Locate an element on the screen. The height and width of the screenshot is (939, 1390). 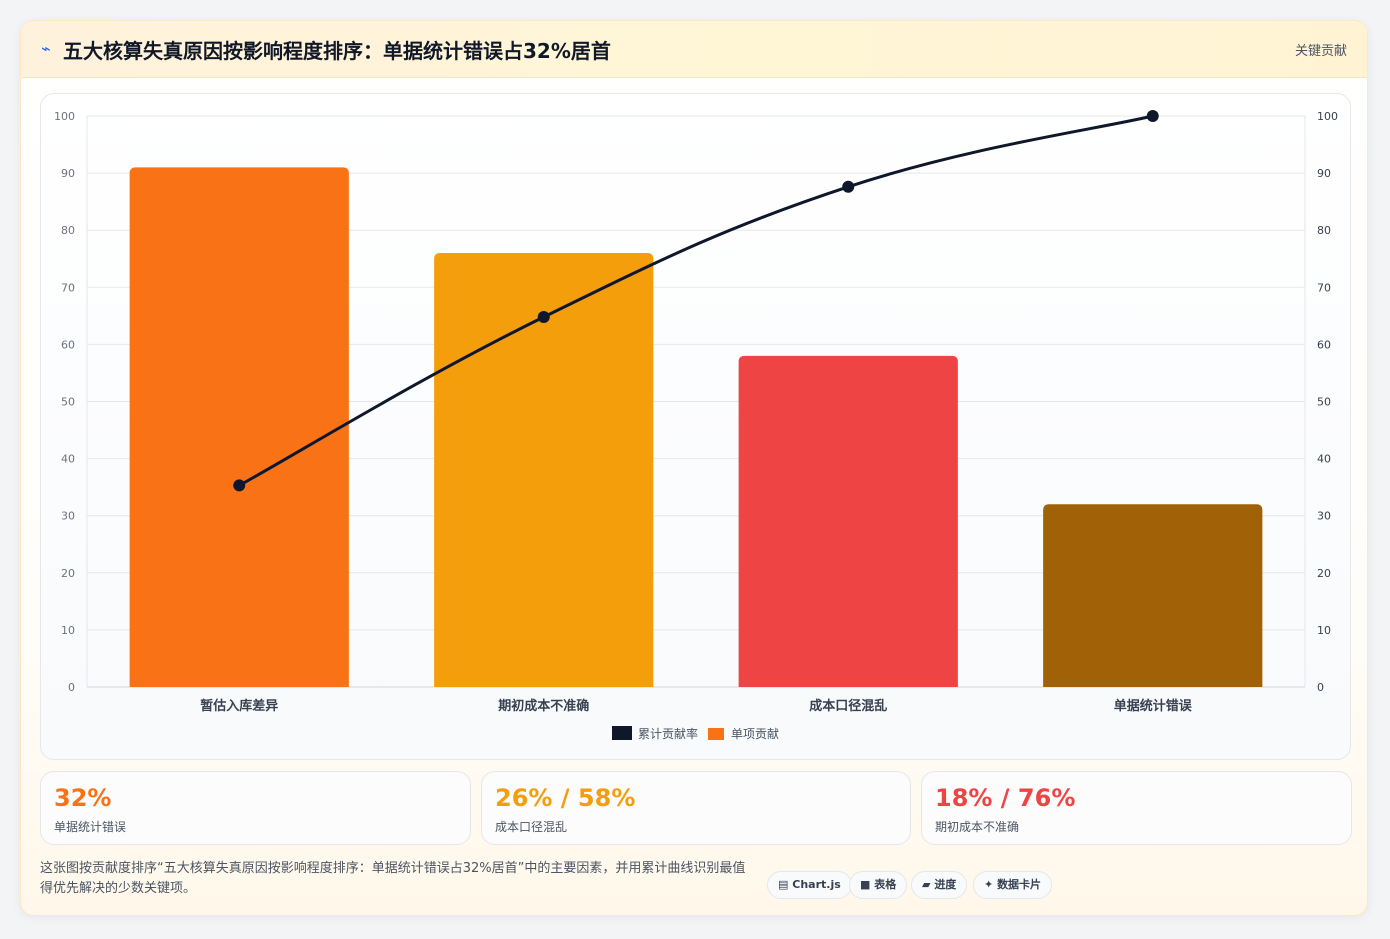
chip-data-cards: ✦ 数据卡片 is located at coordinates (1013, 885).